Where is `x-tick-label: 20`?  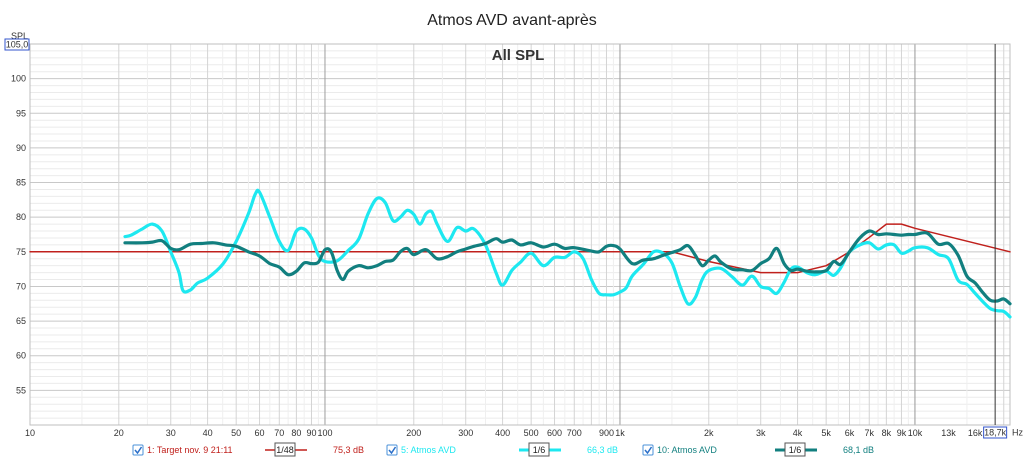
x-tick-label: 20 is located at coordinates (119, 433).